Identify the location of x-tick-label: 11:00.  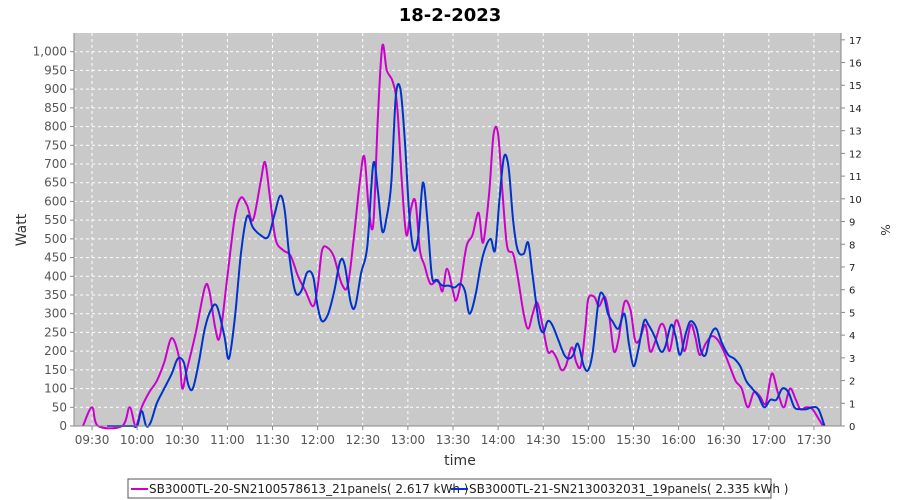
(227, 440).